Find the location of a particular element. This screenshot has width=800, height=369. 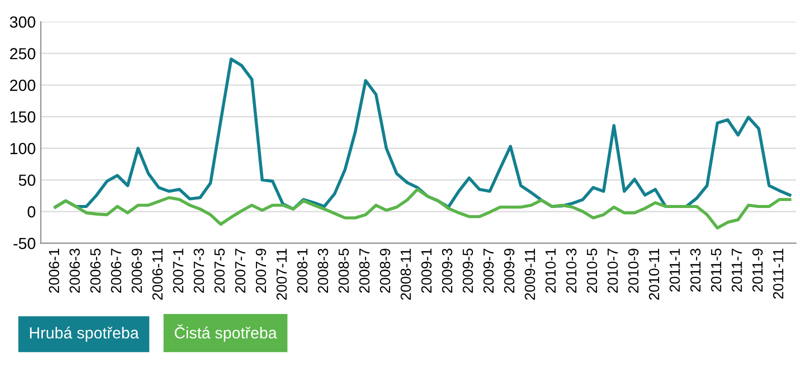

x-tick-label: 2008-7 is located at coordinates (364, 270).